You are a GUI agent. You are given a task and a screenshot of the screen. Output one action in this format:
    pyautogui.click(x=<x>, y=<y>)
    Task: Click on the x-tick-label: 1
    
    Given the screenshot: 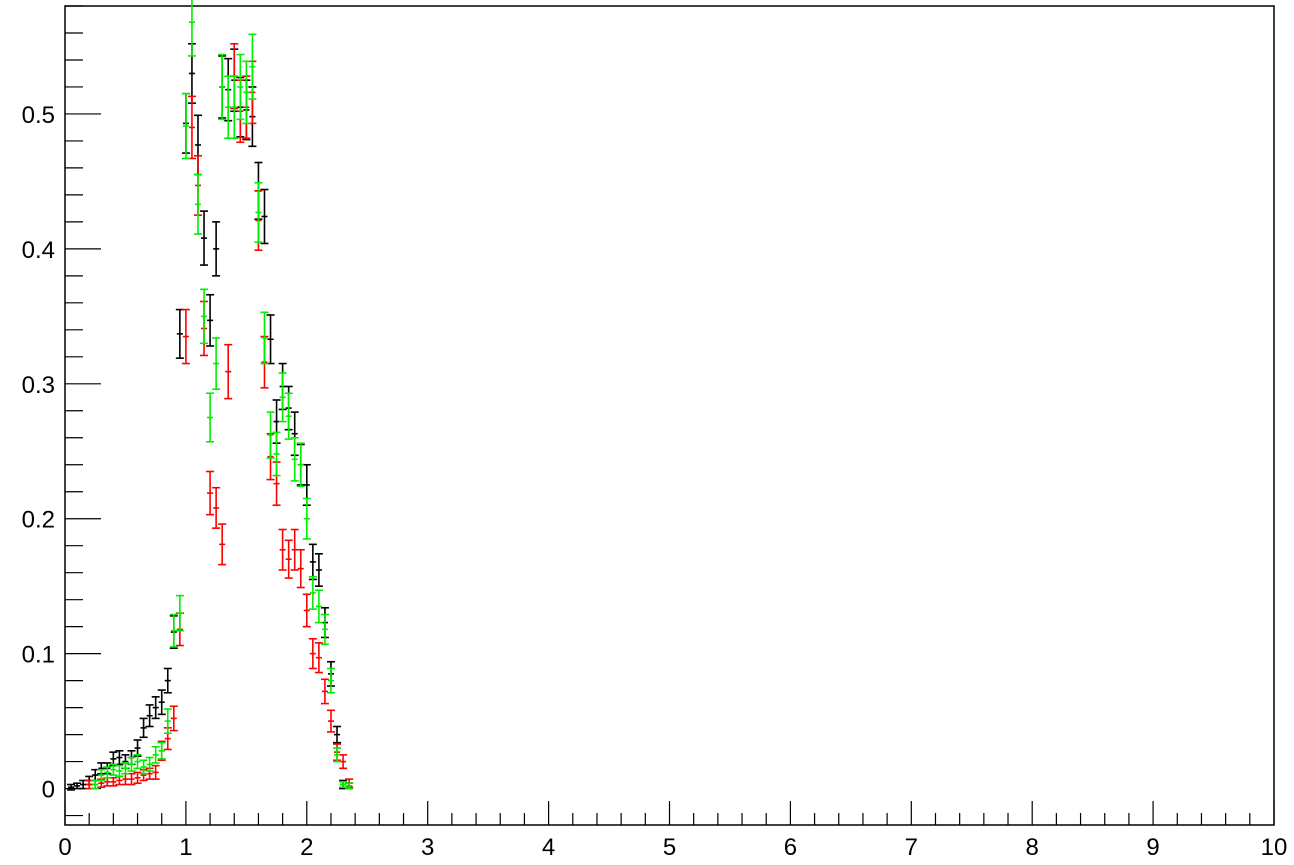 What is the action you would take?
    pyautogui.click(x=185, y=847)
    